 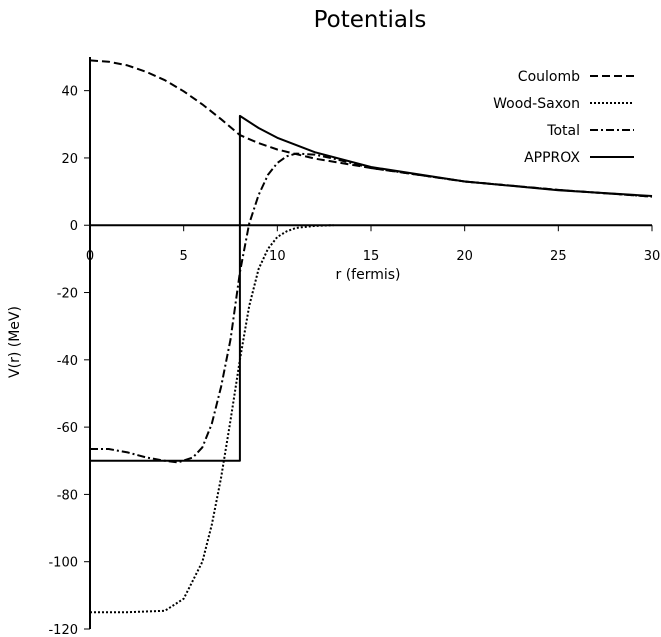 What do you see at coordinates (67, 361) in the screenshot?
I see `y-tick-label: -40` at bounding box center [67, 361].